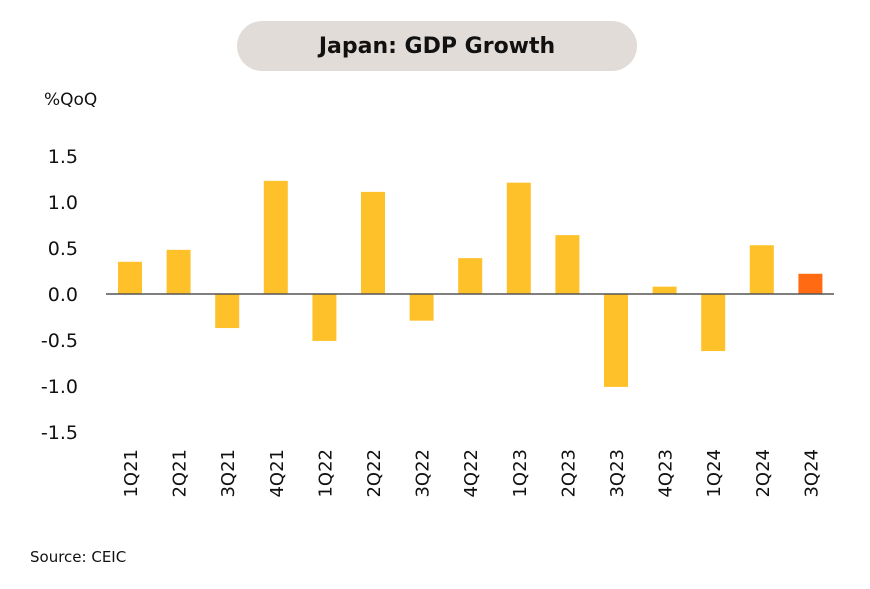 The height and width of the screenshot is (589, 870). What do you see at coordinates (71, 100) in the screenshot?
I see `y-axis-unit-label: %QoQ` at bounding box center [71, 100].